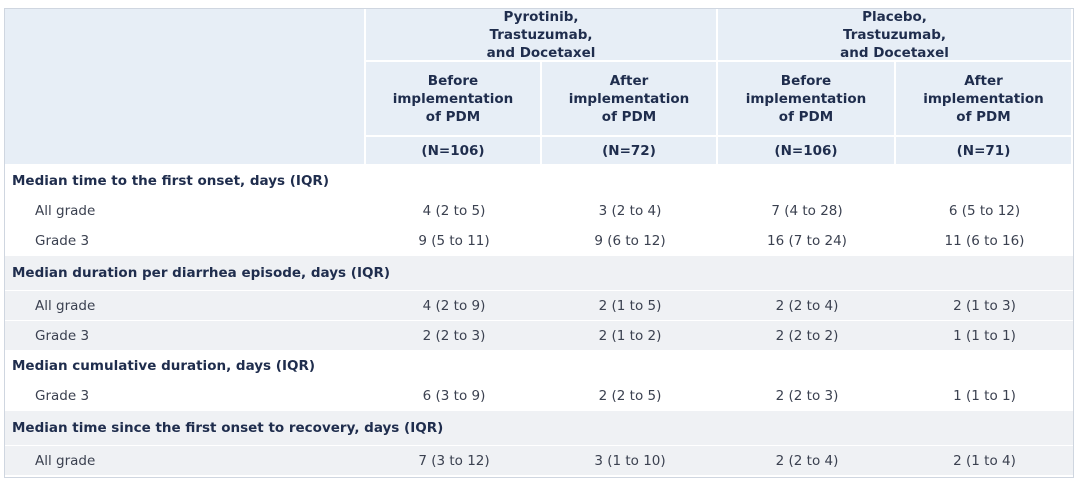 Image resolution: width=1080 pixels, height=483 pixels. I want to click on cell-value: 6 (5 to 12), so click(984, 211).